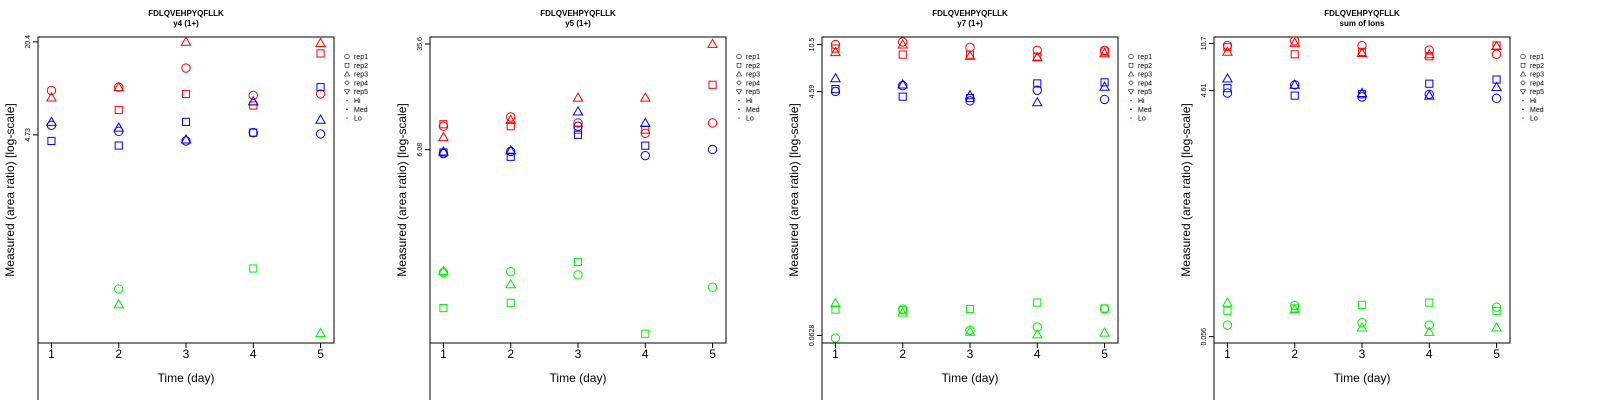 The image size is (1600, 400). Describe the element at coordinates (1204, 43) in the screenshot. I see `y-tick-label: 10.7` at that location.